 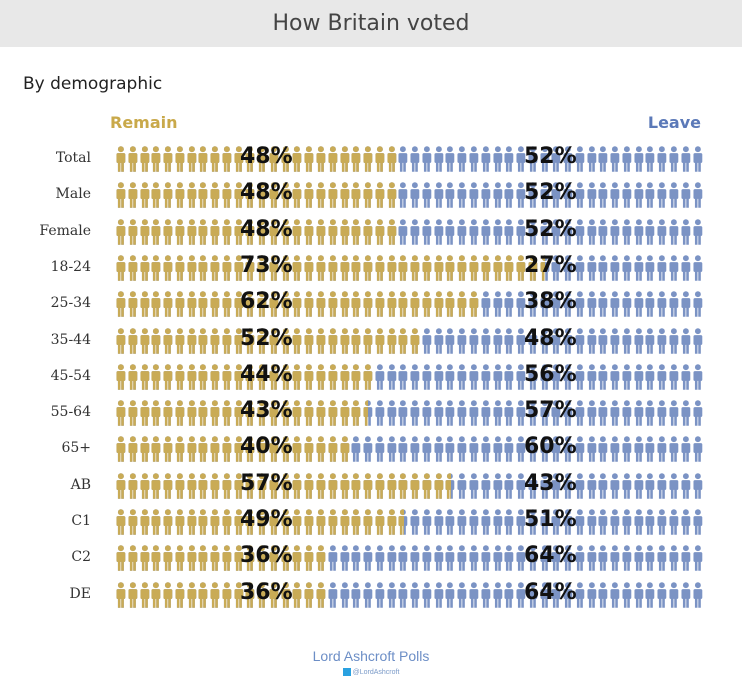 I want to click on leave-value-label: 38%, so click(x=550, y=302).